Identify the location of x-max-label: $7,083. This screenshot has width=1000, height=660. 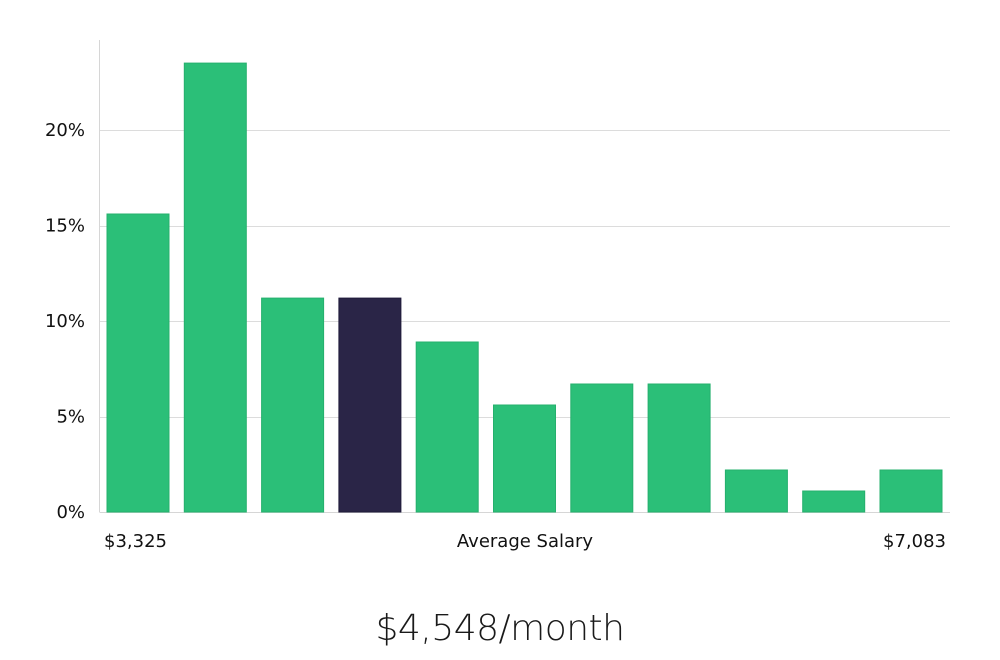
(914, 541).